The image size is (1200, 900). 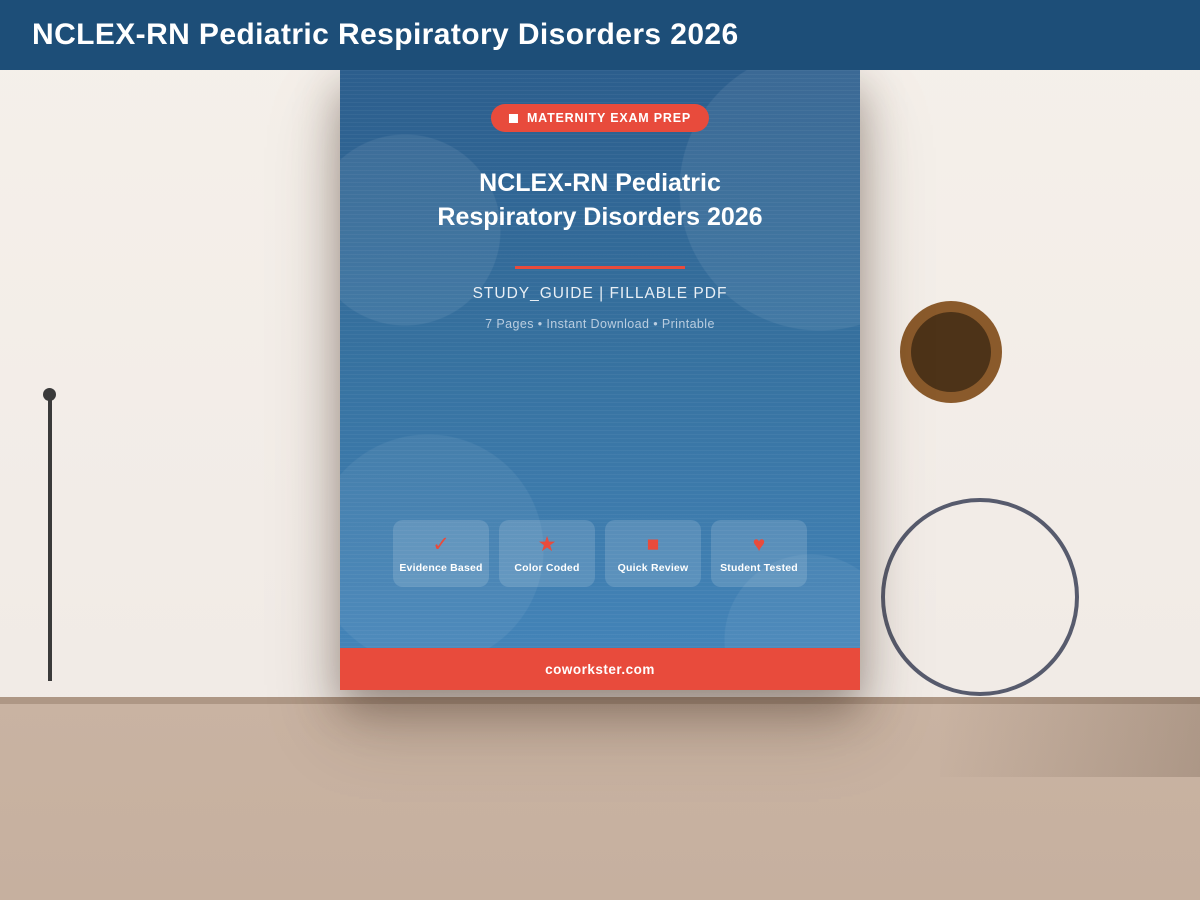 What do you see at coordinates (441, 544) in the screenshot?
I see `checkmark-icon: ✓` at bounding box center [441, 544].